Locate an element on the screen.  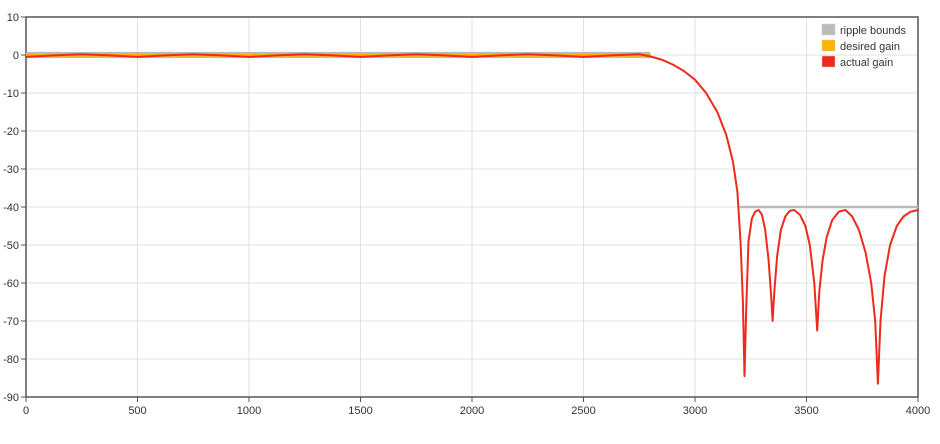
x-tick-label: 500 is located at coordinates (137, 411).